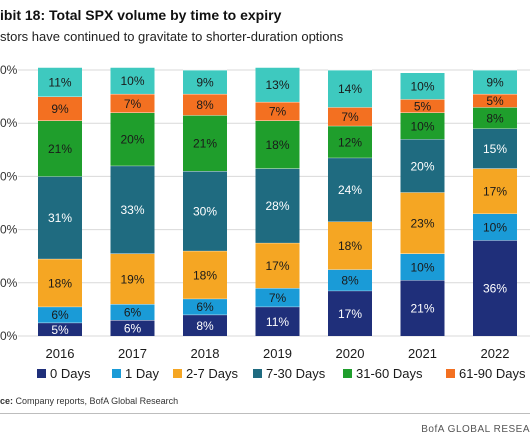  What do you see at coordinates (296, 373) in the screenshot?
I see `legend-label: 7-30 Days` at bounding box center [296, 373].